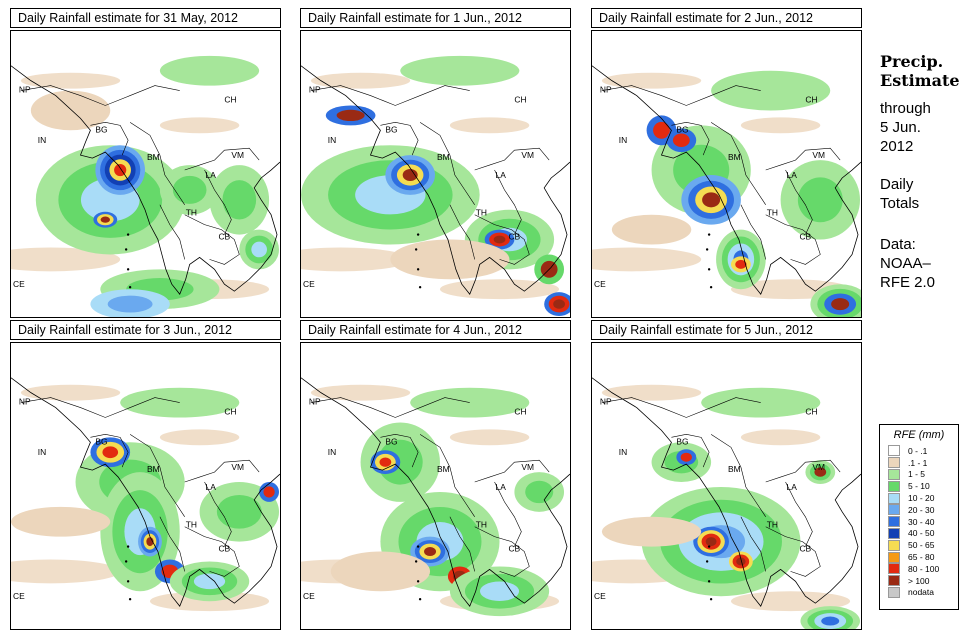 This screenshot has width=967, height=639. I want to click on legend-label: 65 - 80, so click(921, 557).